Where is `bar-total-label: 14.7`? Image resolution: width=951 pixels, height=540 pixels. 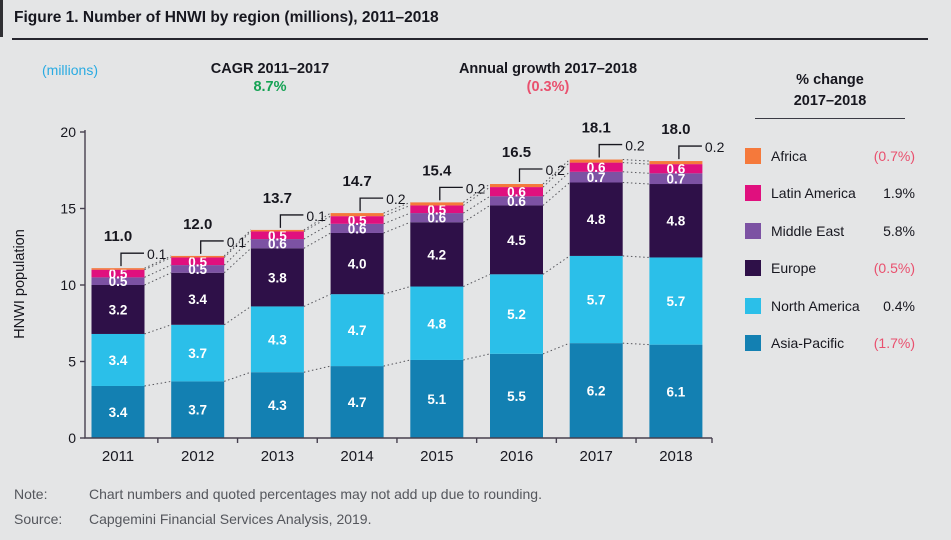 bar-total-label: 14.7 is located at coordinates (356, 181).